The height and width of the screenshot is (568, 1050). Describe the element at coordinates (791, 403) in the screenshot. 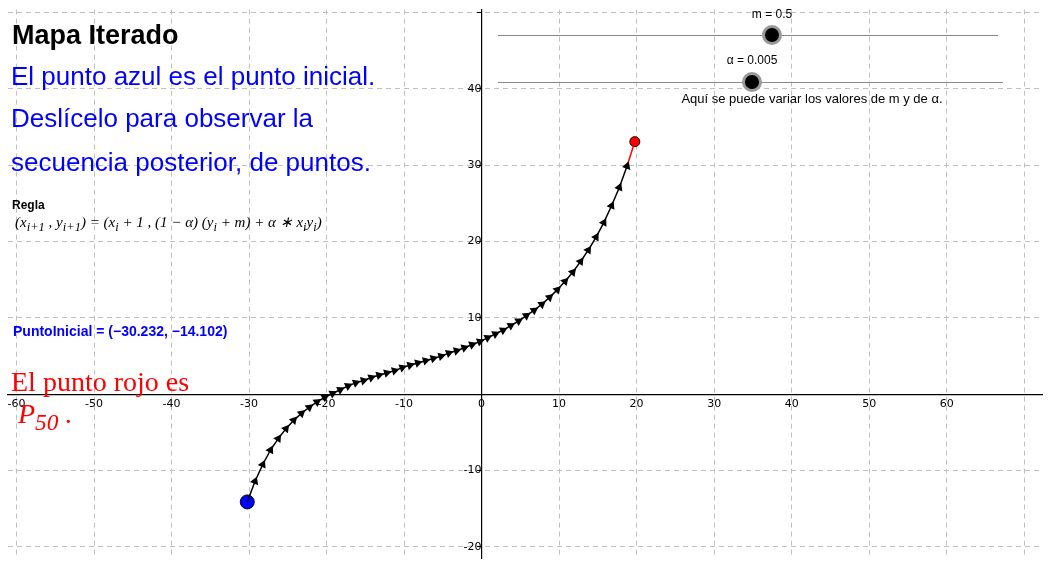

I see `x-tick-label: 40` at that location.